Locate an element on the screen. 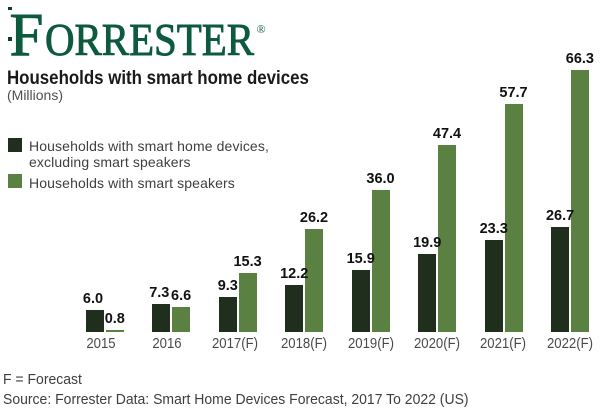 The image size is (600, 420). svg-text: F is located at coordinates (27, 33).